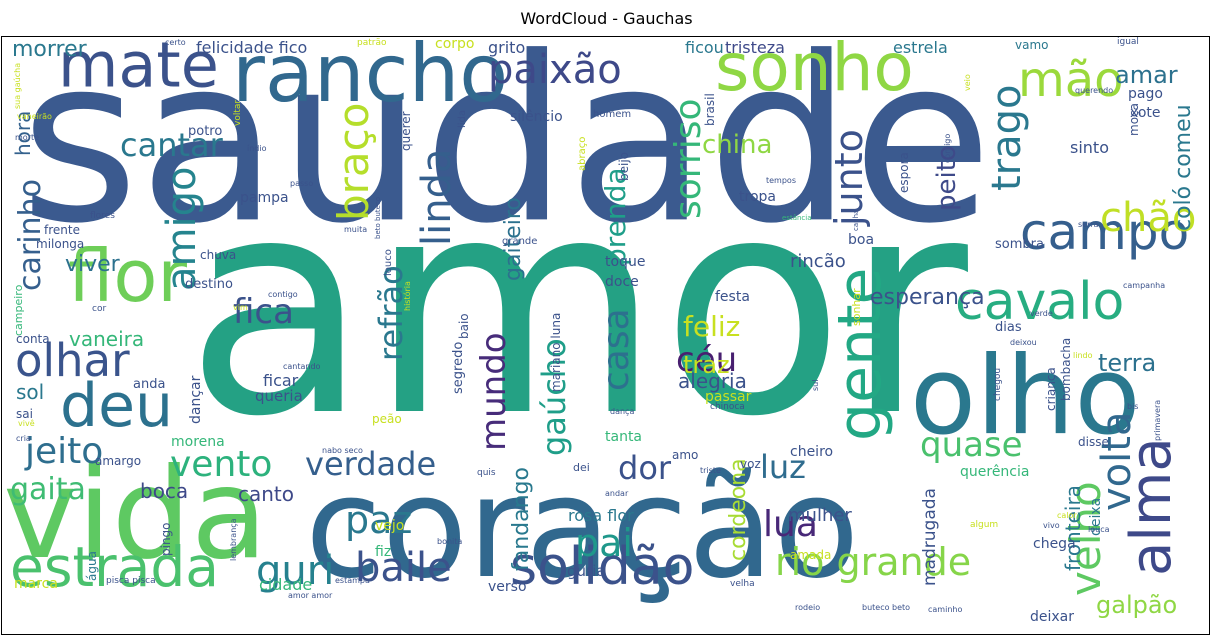  What do you see at coordinates (624, 166) in the screenshot?
I see `wordcloud-word: beijo` at bounding box center [624, 166].